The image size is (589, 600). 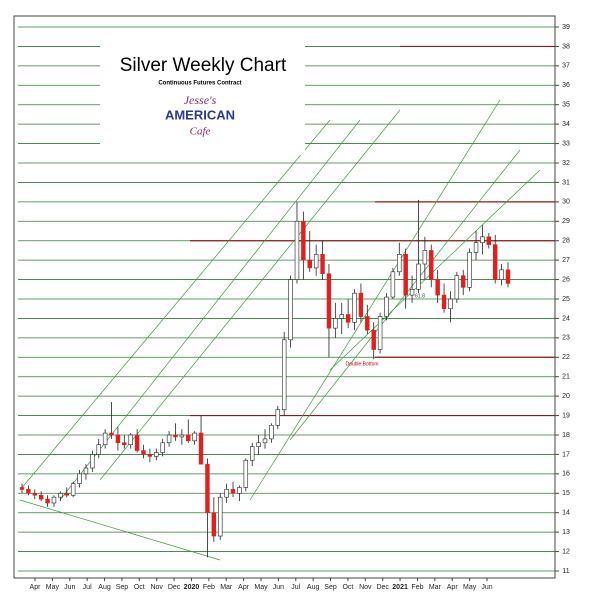 I want to click on y-tick-label: 21, so click(x=566, y=377).